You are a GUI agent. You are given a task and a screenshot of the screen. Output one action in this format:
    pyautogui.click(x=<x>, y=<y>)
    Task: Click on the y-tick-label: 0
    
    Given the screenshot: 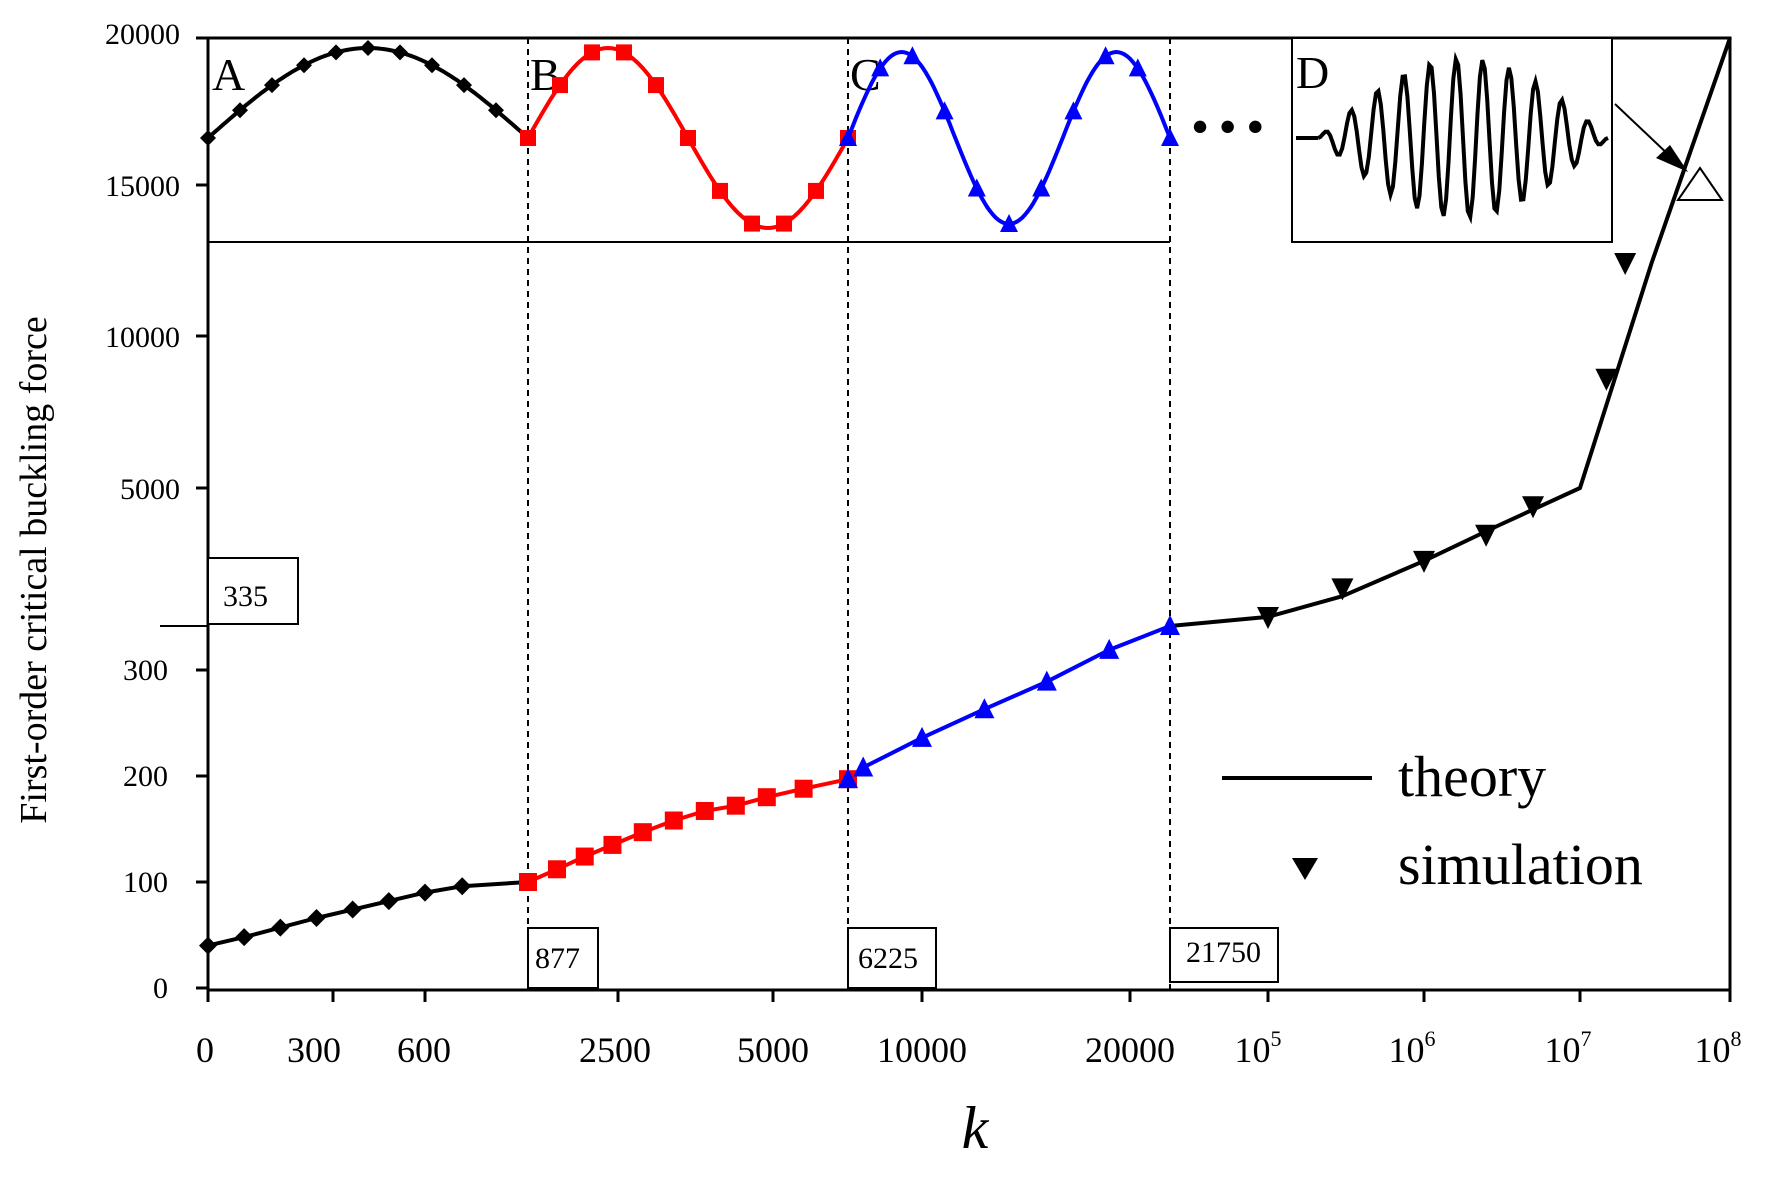 What is the action you would take?
    pyautogui.click(x=160, y=988)
    